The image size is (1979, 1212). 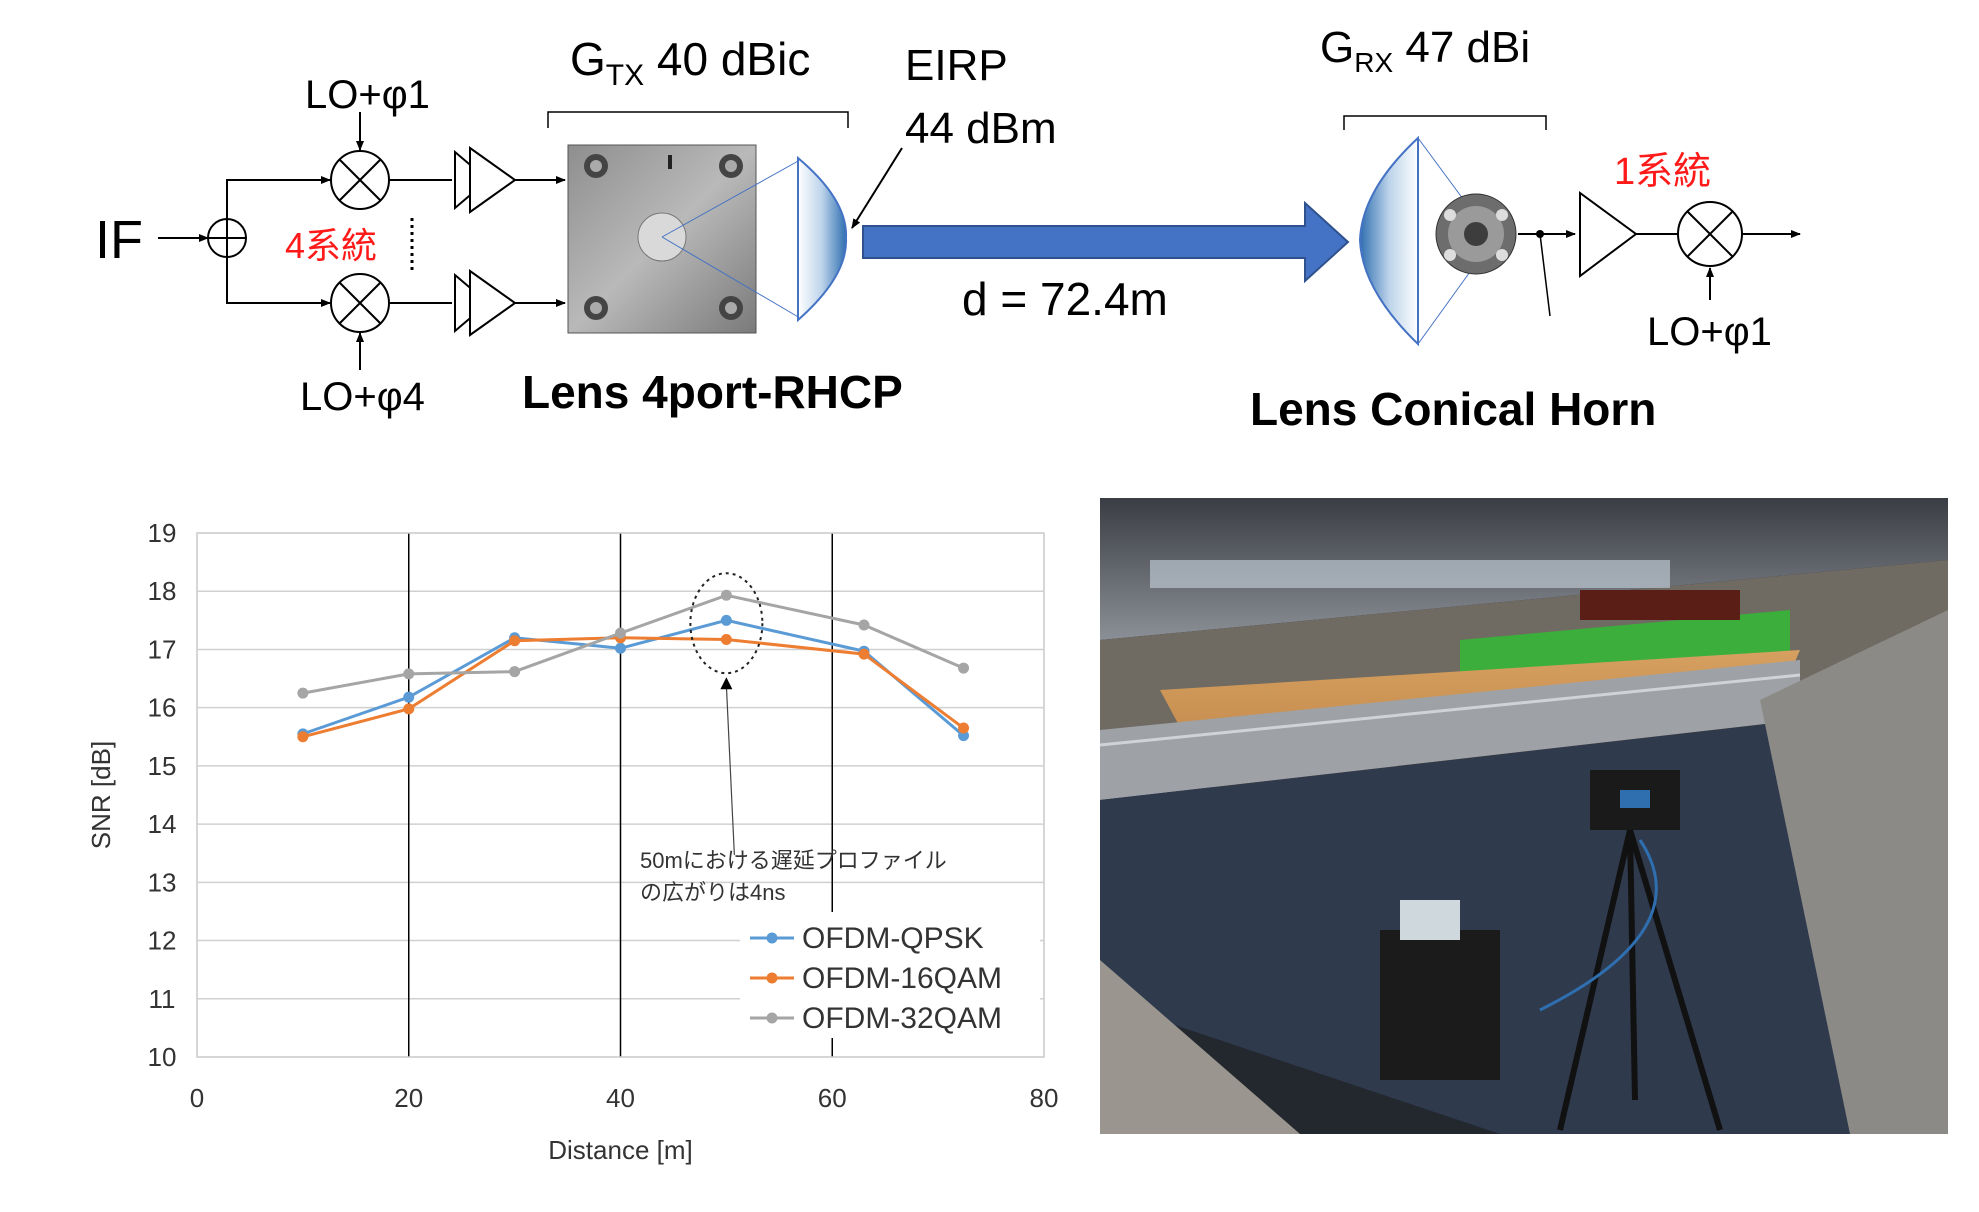 What do you see at coordinates (162, 533) in the screenshot?
I see `y-tick-label: 19` at bounding box center [162, 533].